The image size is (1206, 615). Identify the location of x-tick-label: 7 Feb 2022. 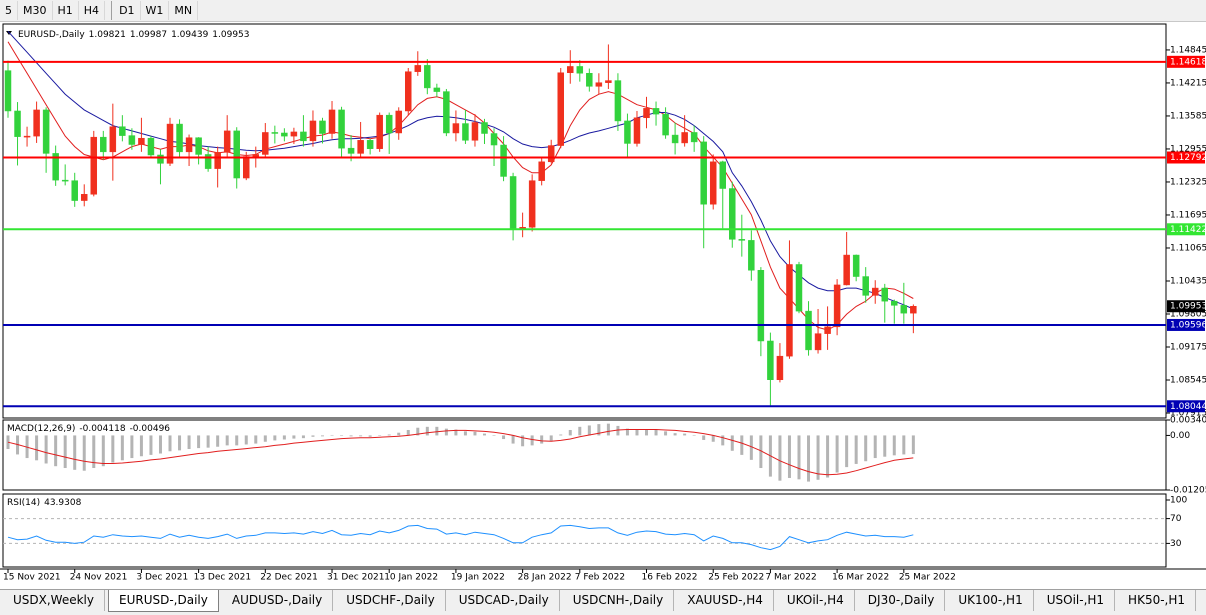
(600, 578).